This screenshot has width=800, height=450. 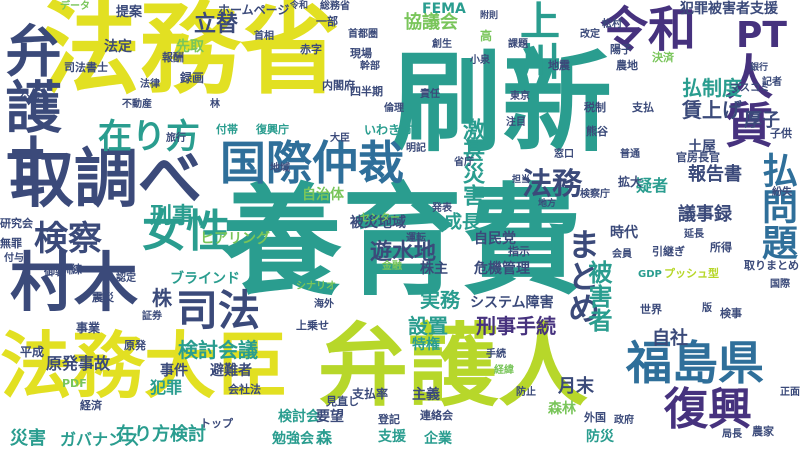 I want to click on cloud-word: 手続, so click(x=496, y=354).